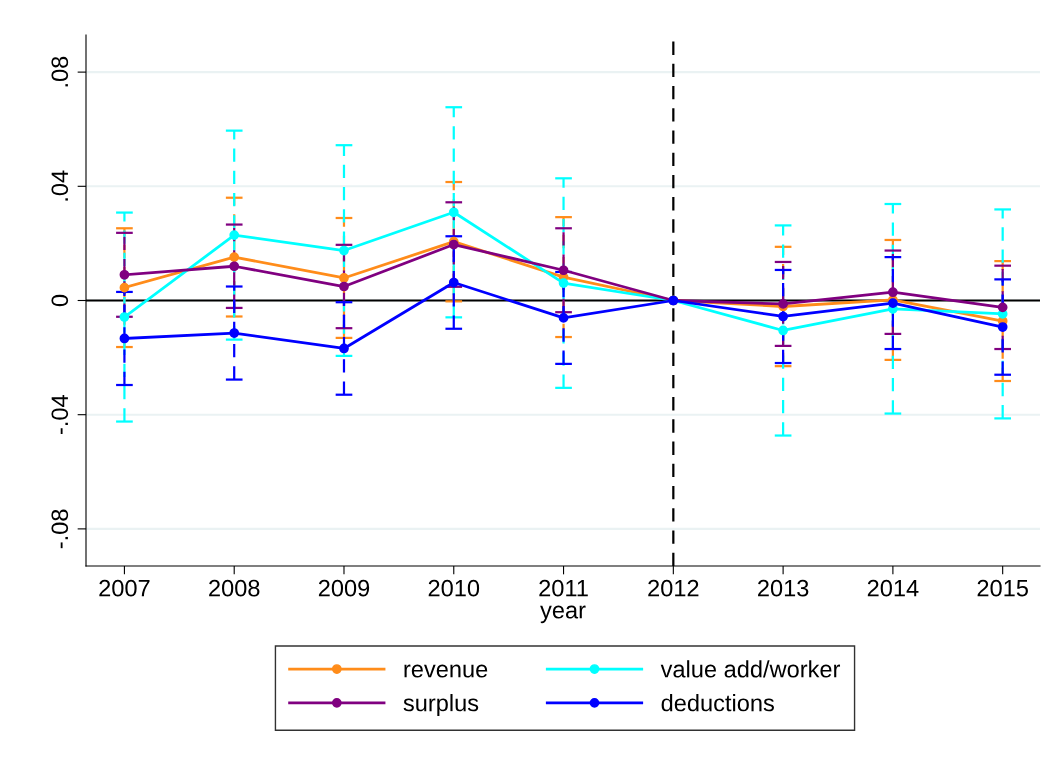  I want to click on legend-label: surplus, so click(441, 705).